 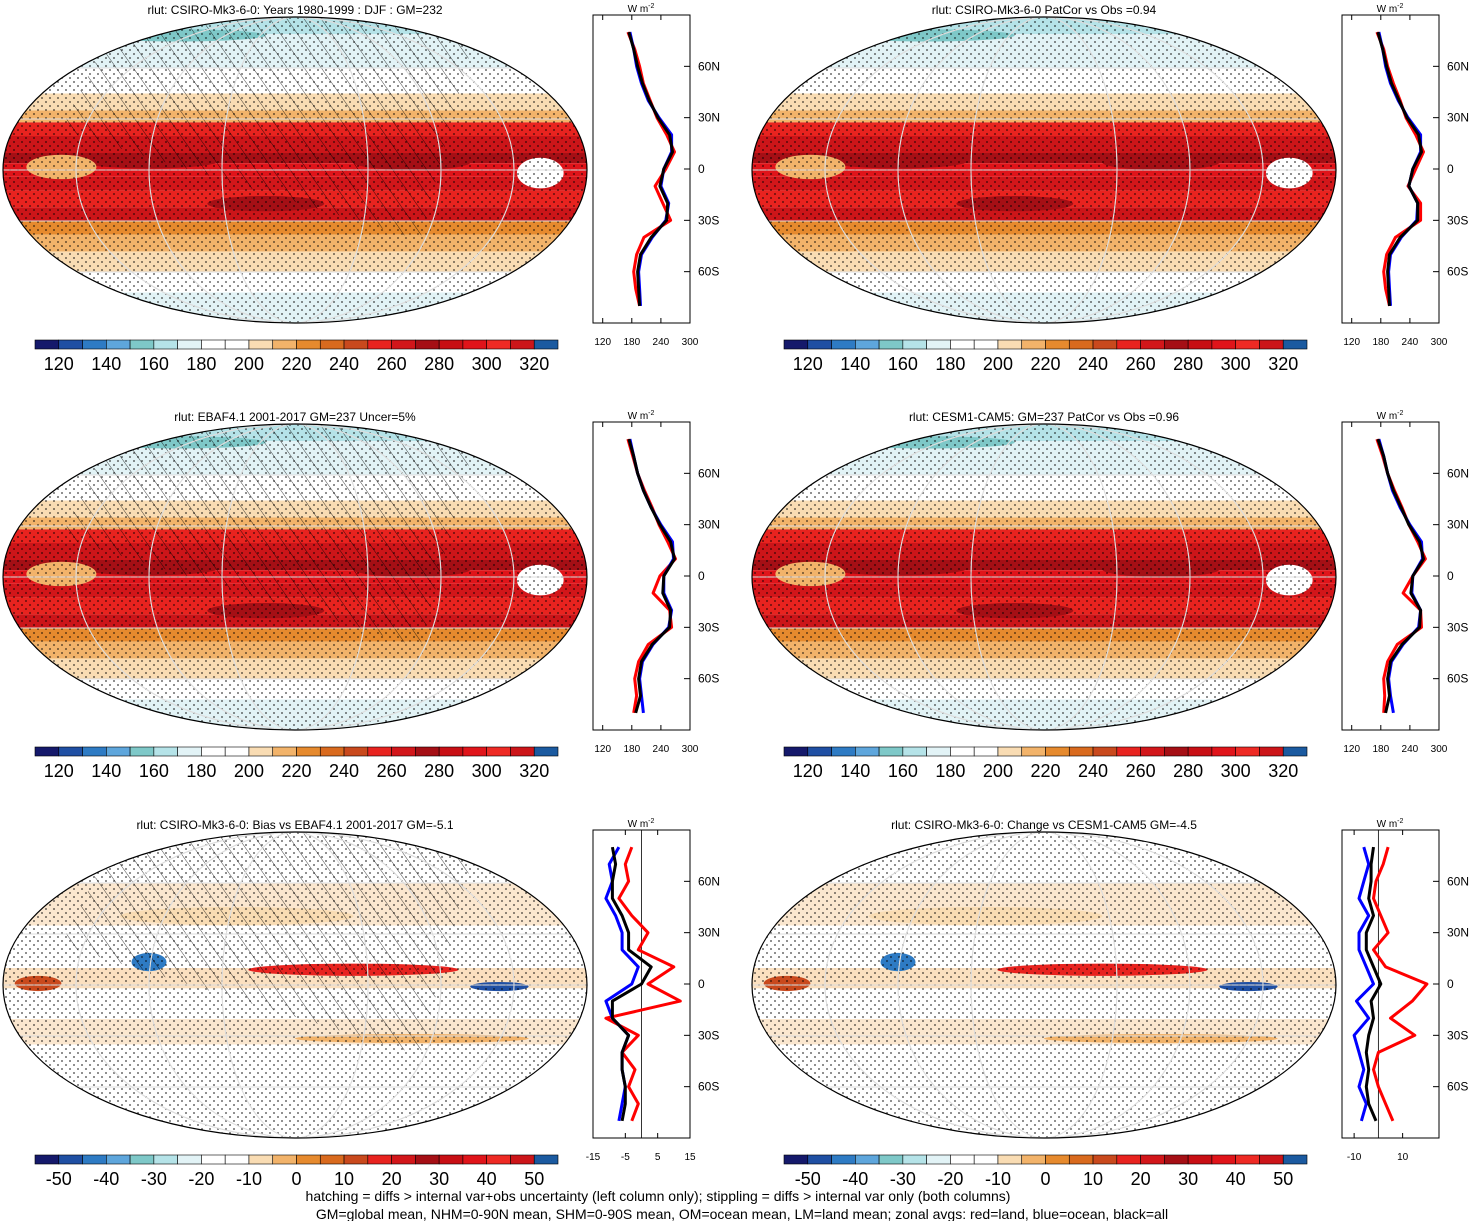 I want to click on colorbar-tick-label: 140, so click(x=106, y=364).